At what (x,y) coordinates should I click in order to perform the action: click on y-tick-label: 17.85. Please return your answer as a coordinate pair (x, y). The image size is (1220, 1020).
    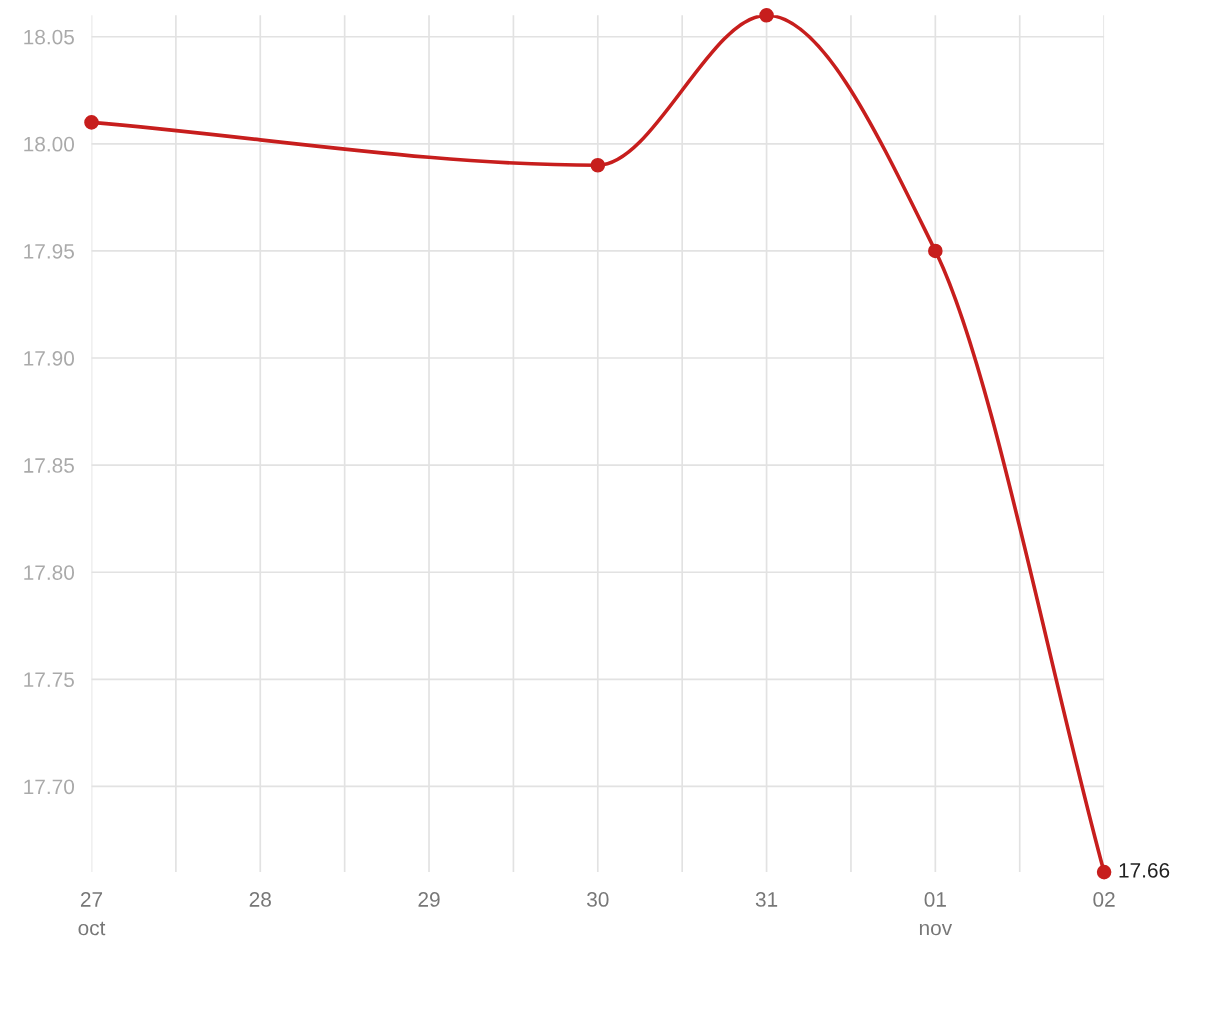
    Looking at the image, I should click on (49, 465).